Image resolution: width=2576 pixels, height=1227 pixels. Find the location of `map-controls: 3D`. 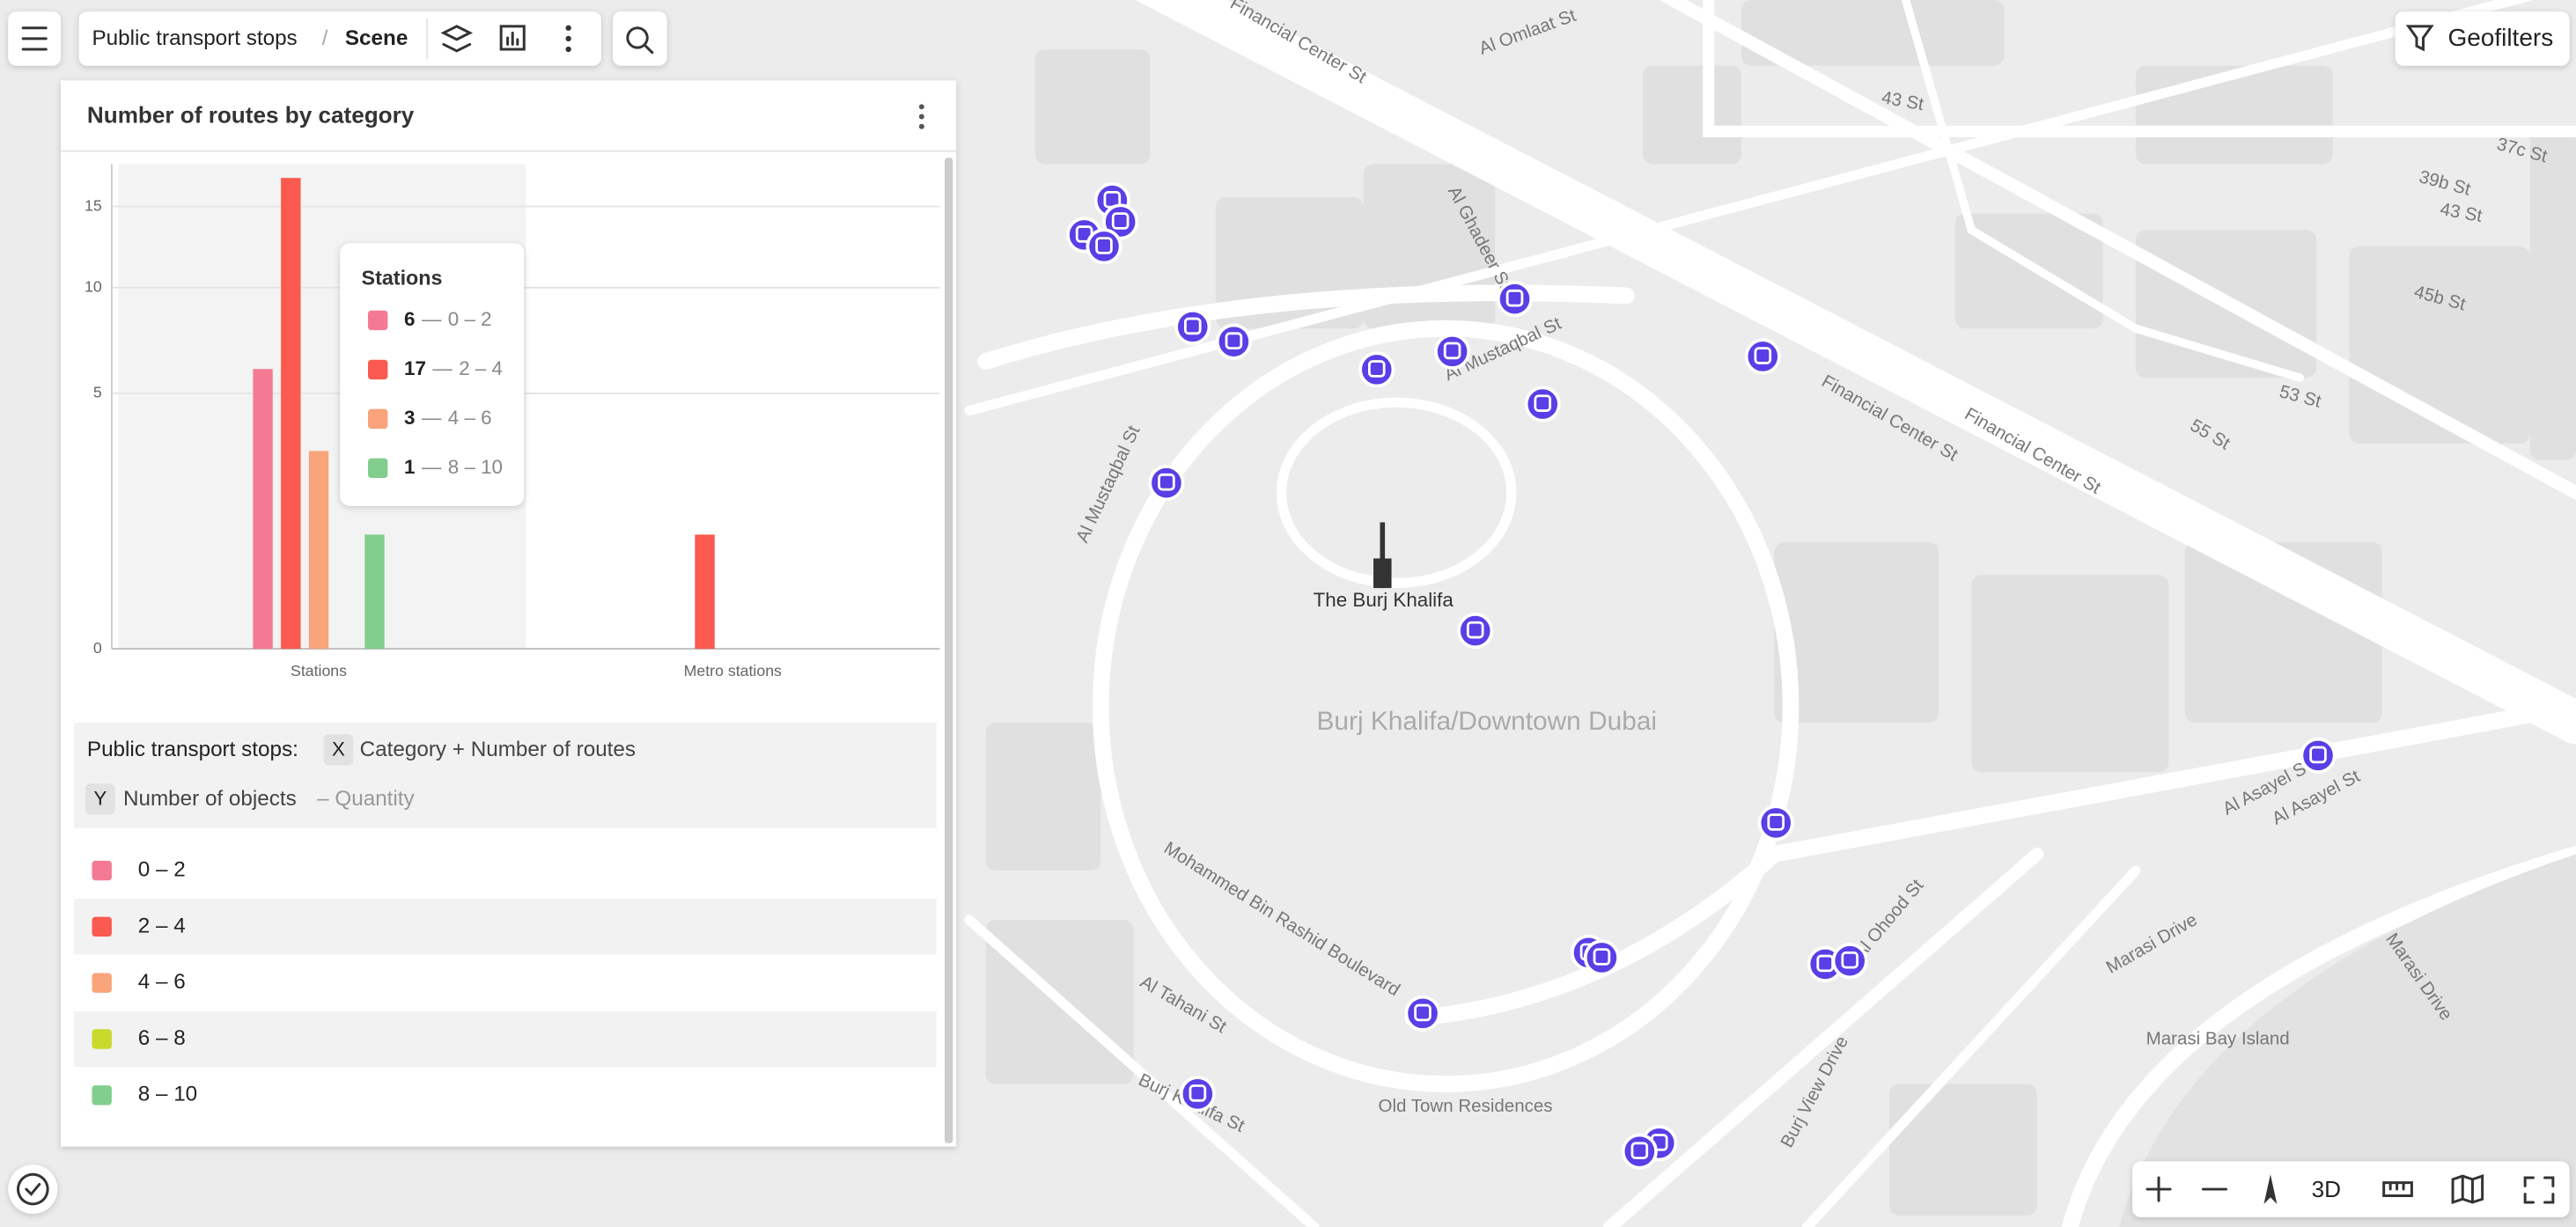

map-controls: 3D is located at coordinates (1289, 1189).